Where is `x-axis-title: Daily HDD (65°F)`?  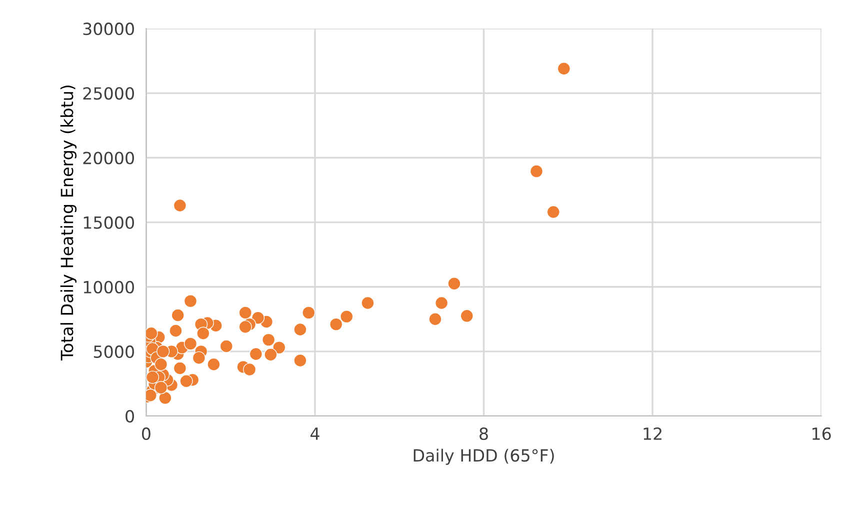
x-axis-title: Daily HDD (65°F) is located at coordinates (484, 456).